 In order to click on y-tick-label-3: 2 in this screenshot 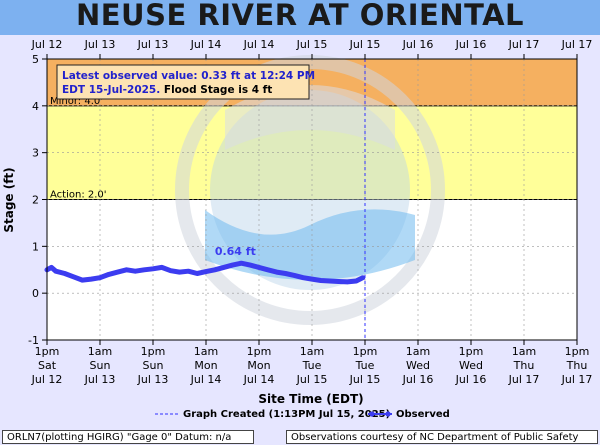, I will do `click(35, 200)`.